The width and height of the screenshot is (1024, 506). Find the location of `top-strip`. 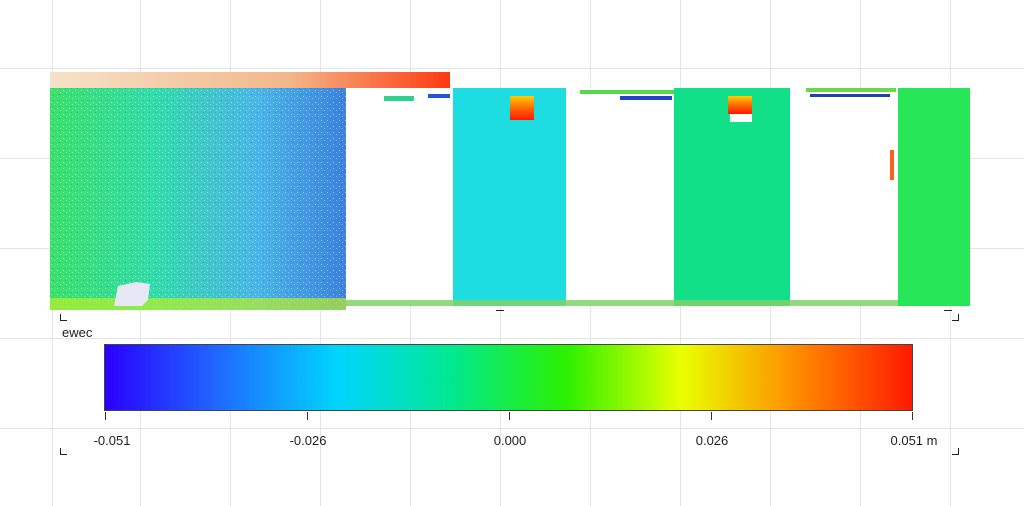

top-strip is located at coordinates (250, 80).